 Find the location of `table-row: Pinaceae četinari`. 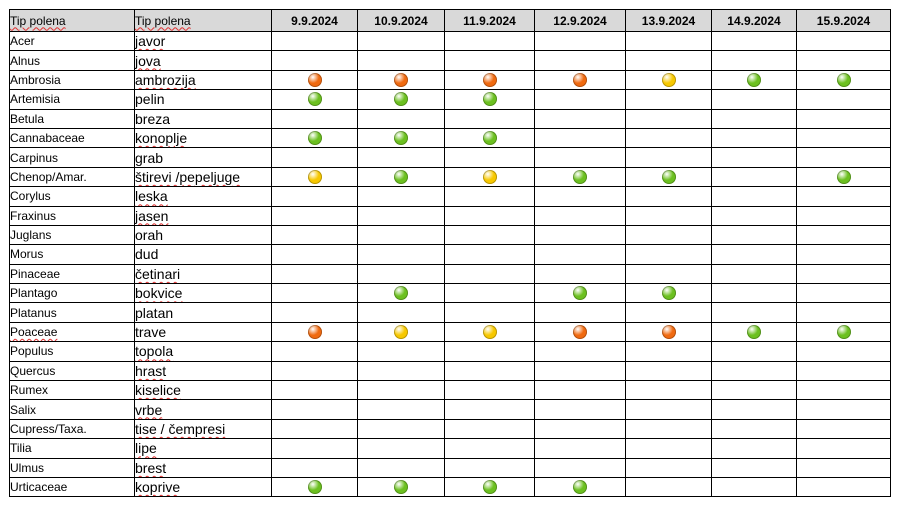

table-row: Pinaceae četinari is located at coordinates (450, 274).